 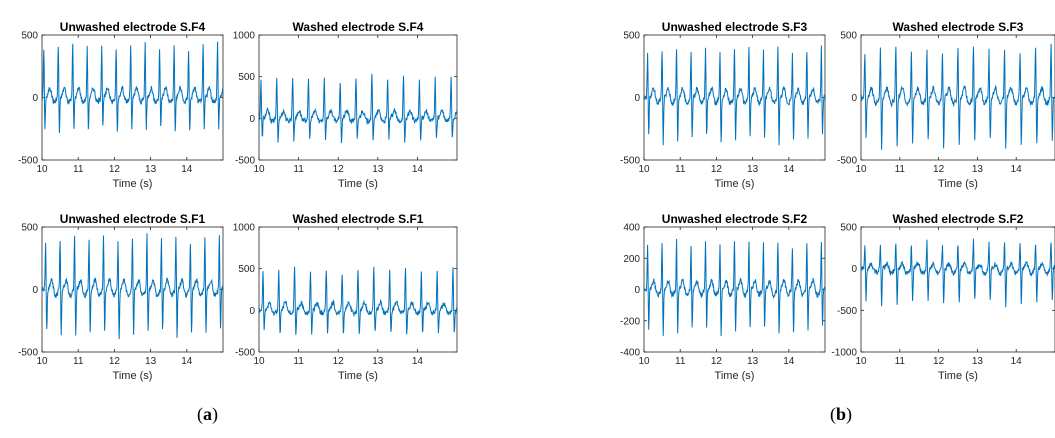 I want to click on y-tick-label: 400, so click(x=631, y=228).